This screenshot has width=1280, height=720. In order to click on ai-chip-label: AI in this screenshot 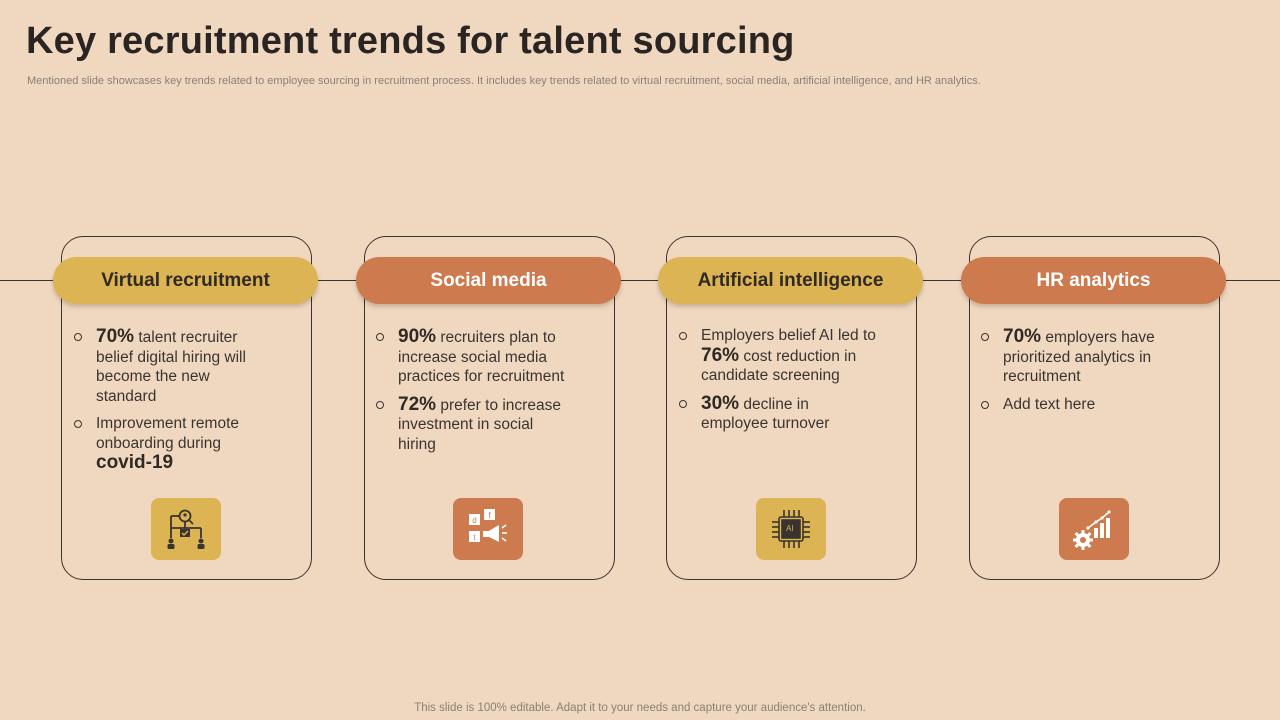, I will do `click(790, 528)`.